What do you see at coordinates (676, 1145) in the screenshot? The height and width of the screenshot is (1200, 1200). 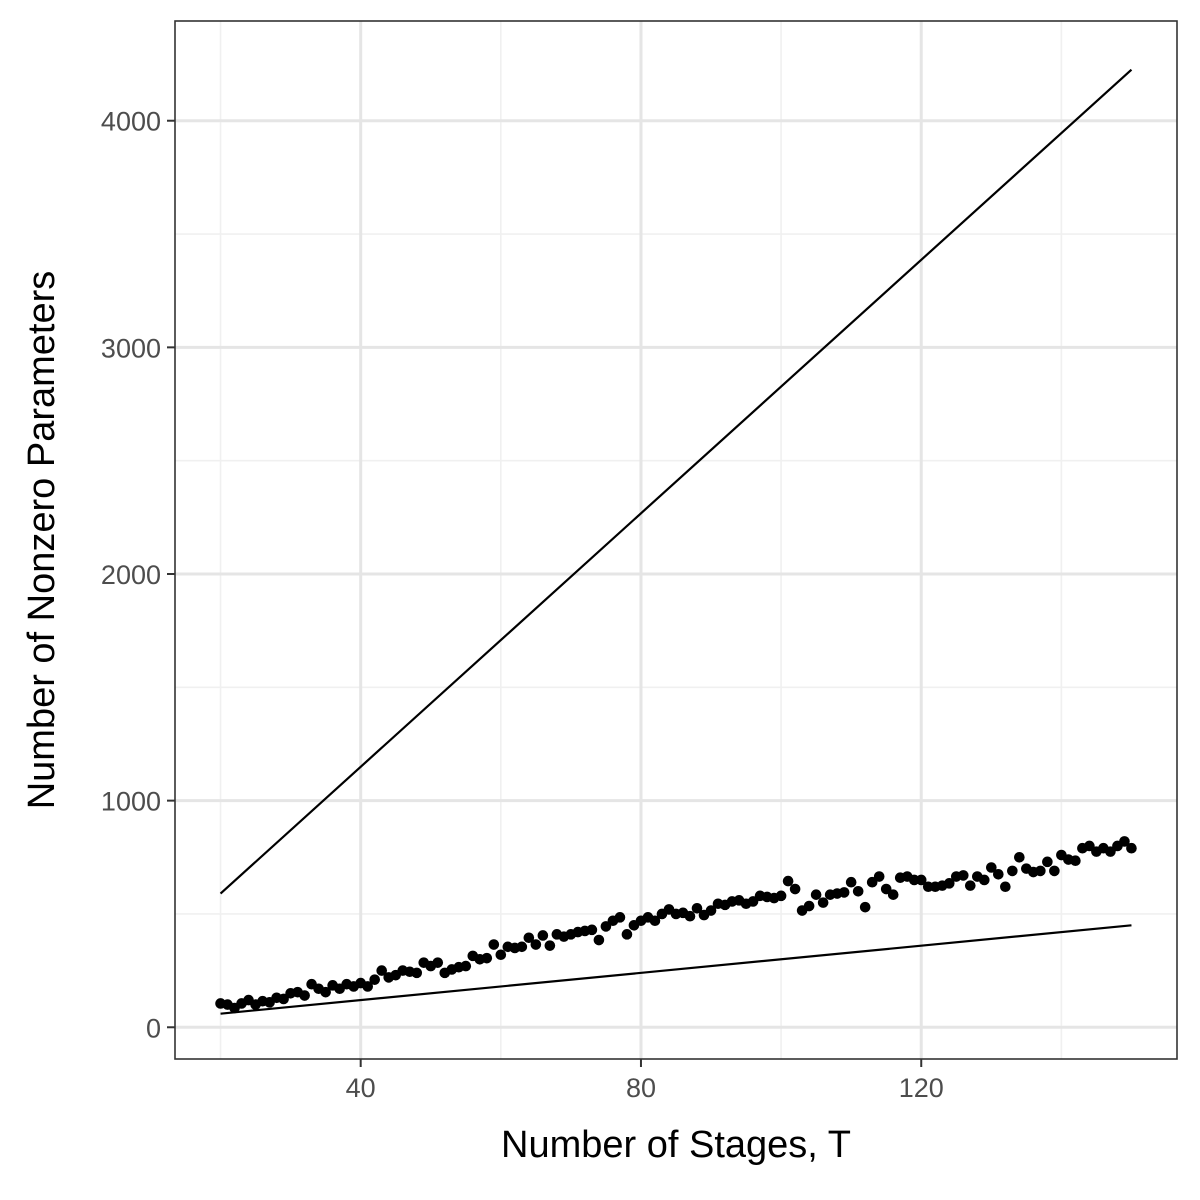 I see `x-axis-title: Number of Stages, T` at bounding box center [676, 1145].